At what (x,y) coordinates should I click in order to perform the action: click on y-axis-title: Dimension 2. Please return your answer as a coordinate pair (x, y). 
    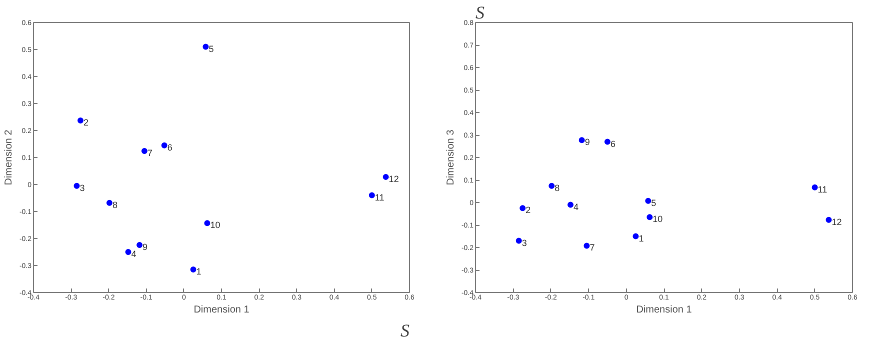
    Looking at the image, I should click on (8, 157).